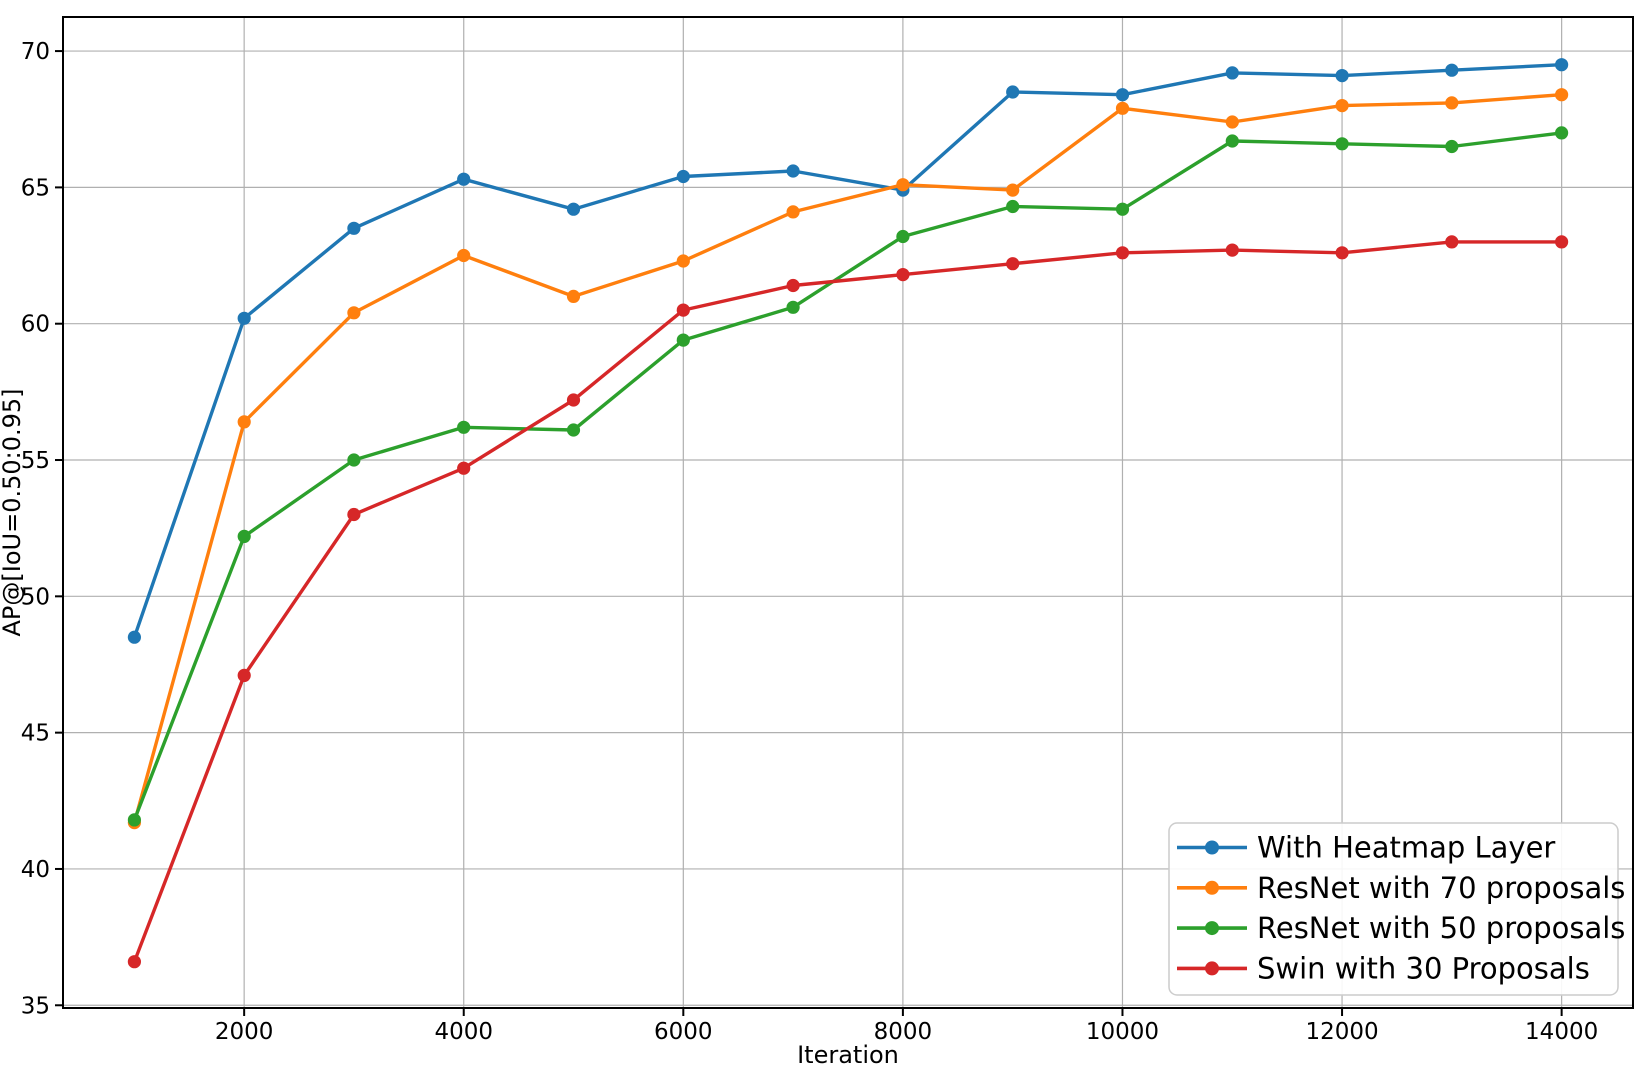 Image resolution: width=1645 pixels, height=1080 pixels. What do you see at coordinates (35, 870) in the screenshot?
I see `y-tick-label: 40` at bounding box center [35, 870].